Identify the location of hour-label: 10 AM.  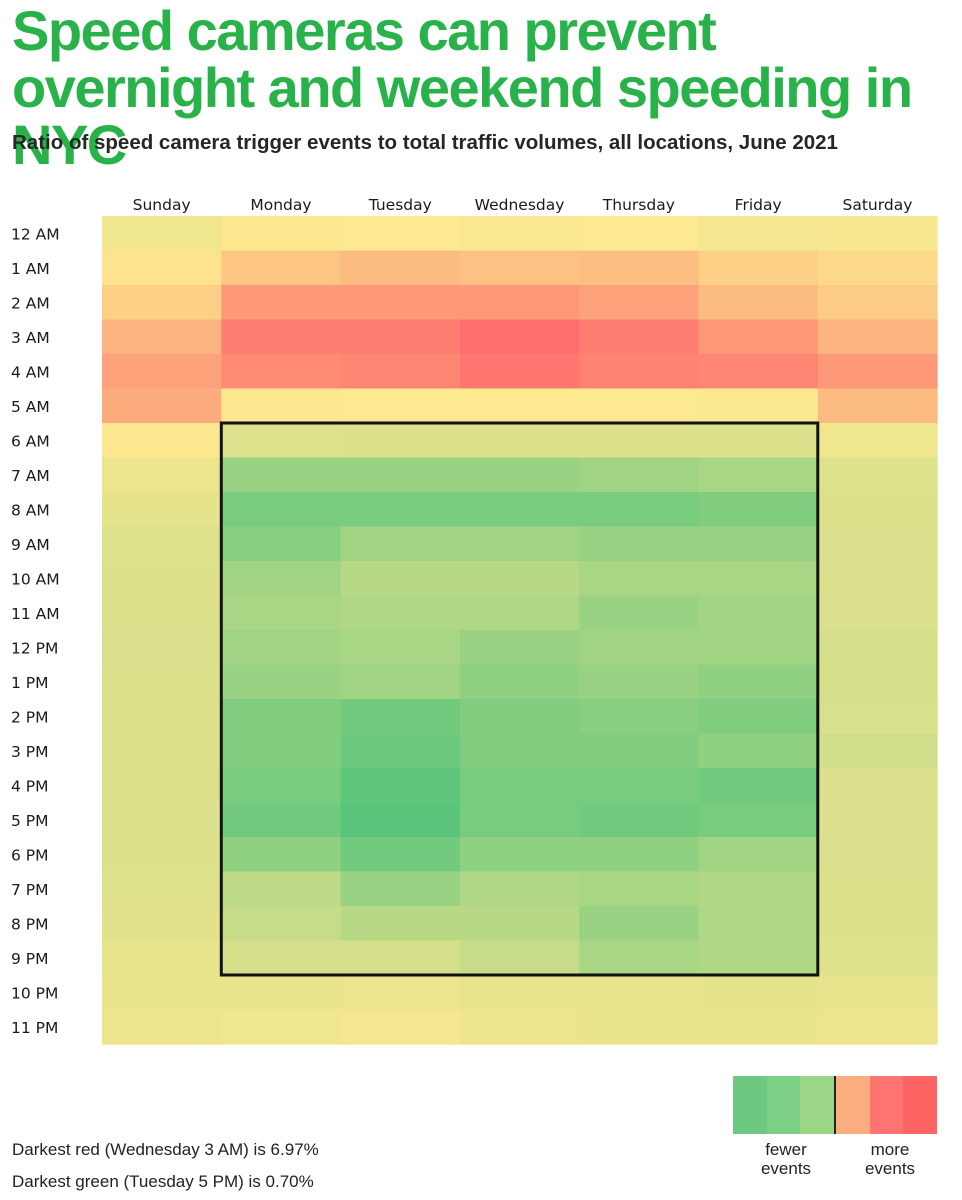
(35, 579).